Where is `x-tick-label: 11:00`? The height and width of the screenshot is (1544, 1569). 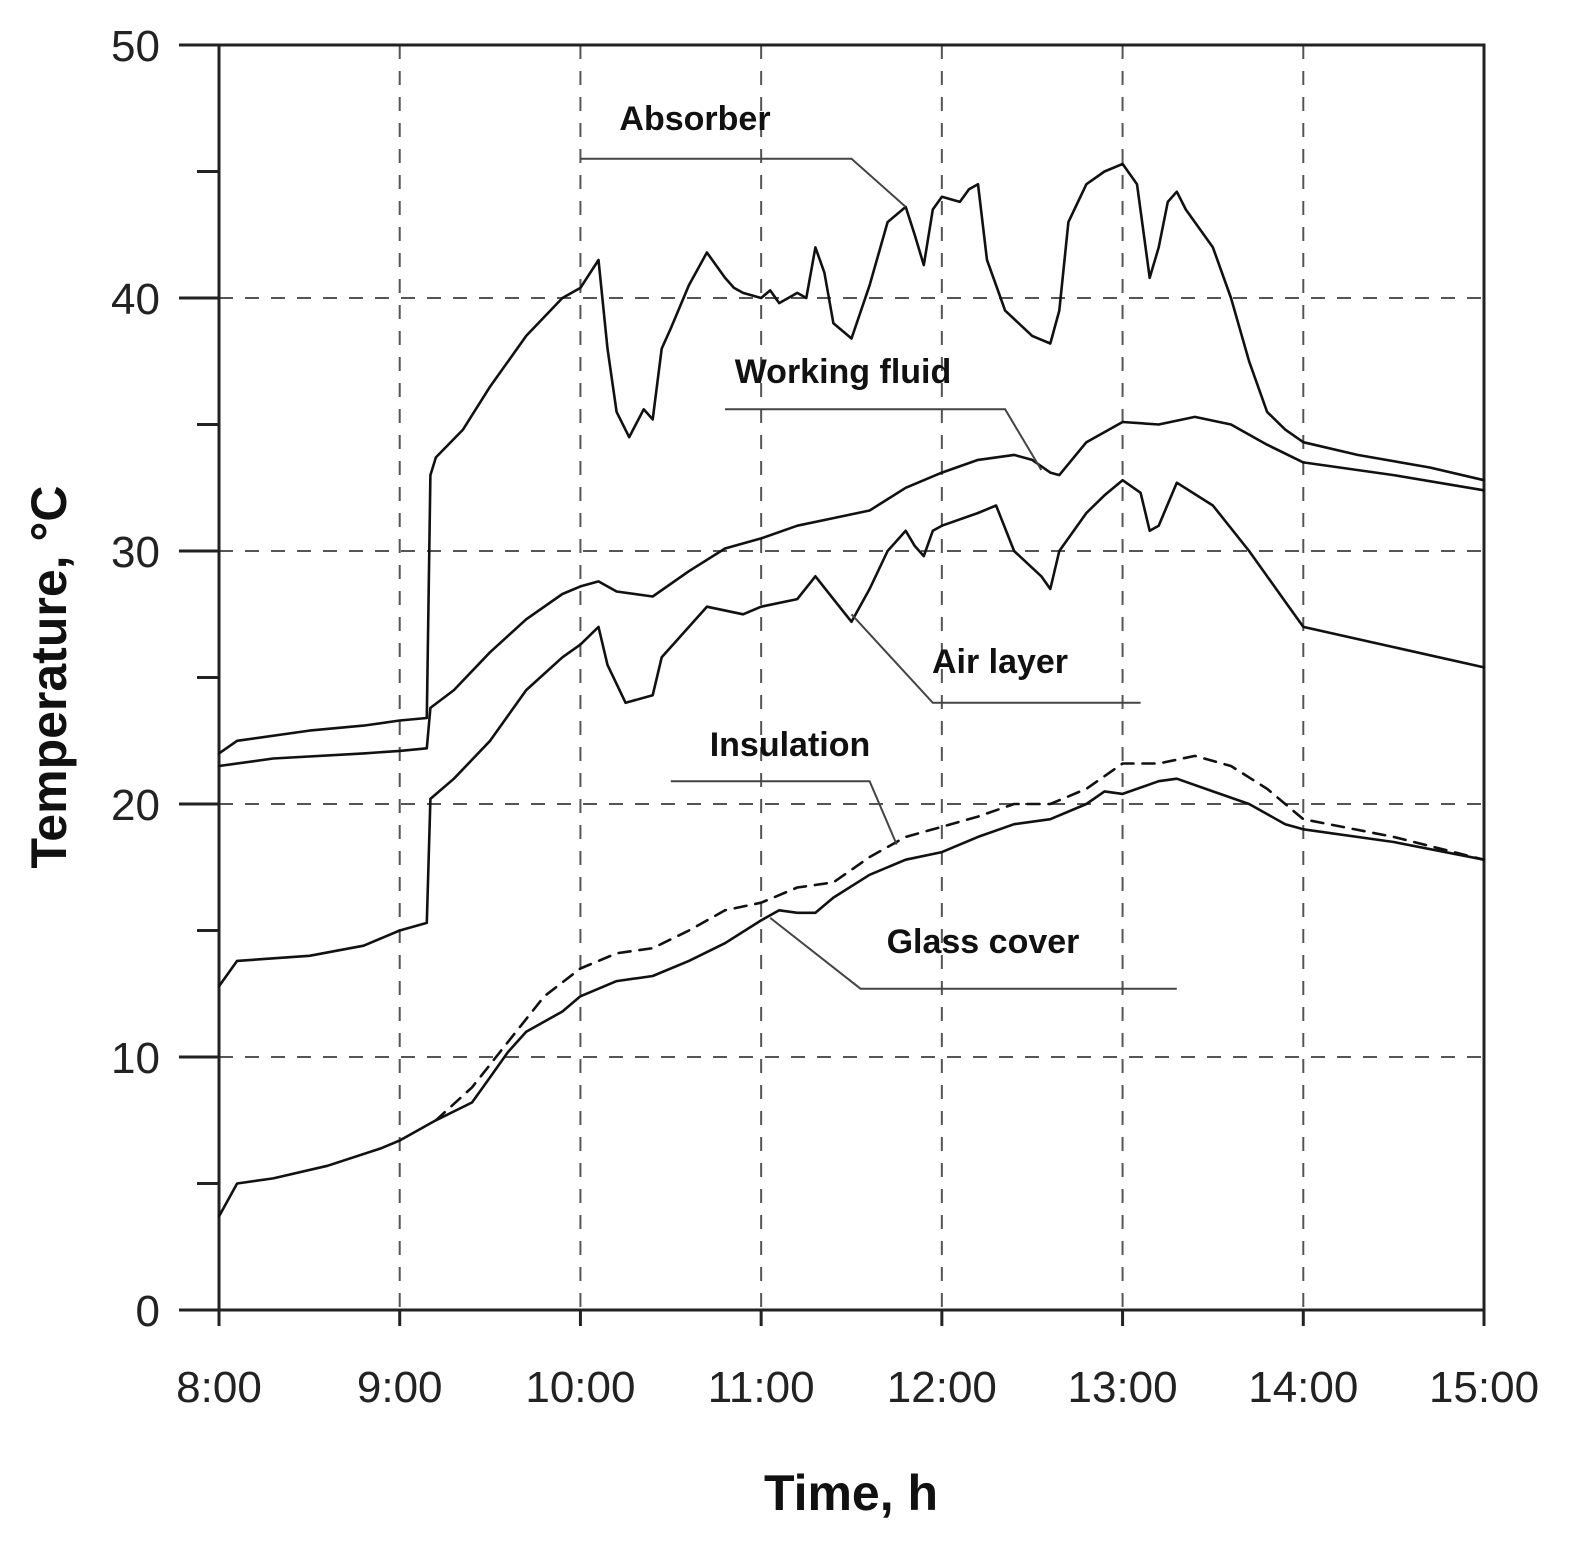 x-tick-label: 11:00 is located at coordinates (761, 1387).